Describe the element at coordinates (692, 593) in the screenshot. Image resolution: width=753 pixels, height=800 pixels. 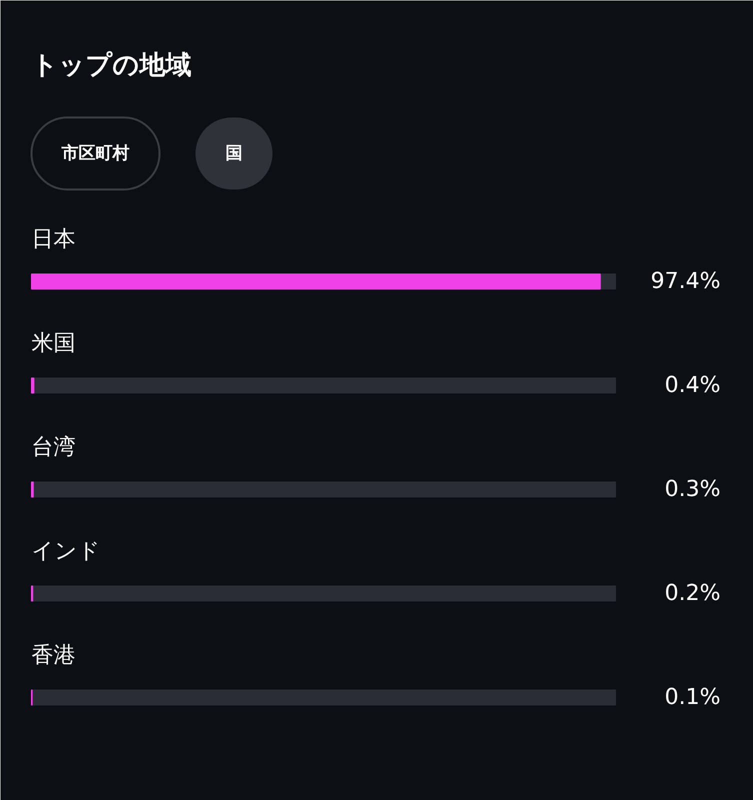
I see `data-label: 0.2%` at that location.